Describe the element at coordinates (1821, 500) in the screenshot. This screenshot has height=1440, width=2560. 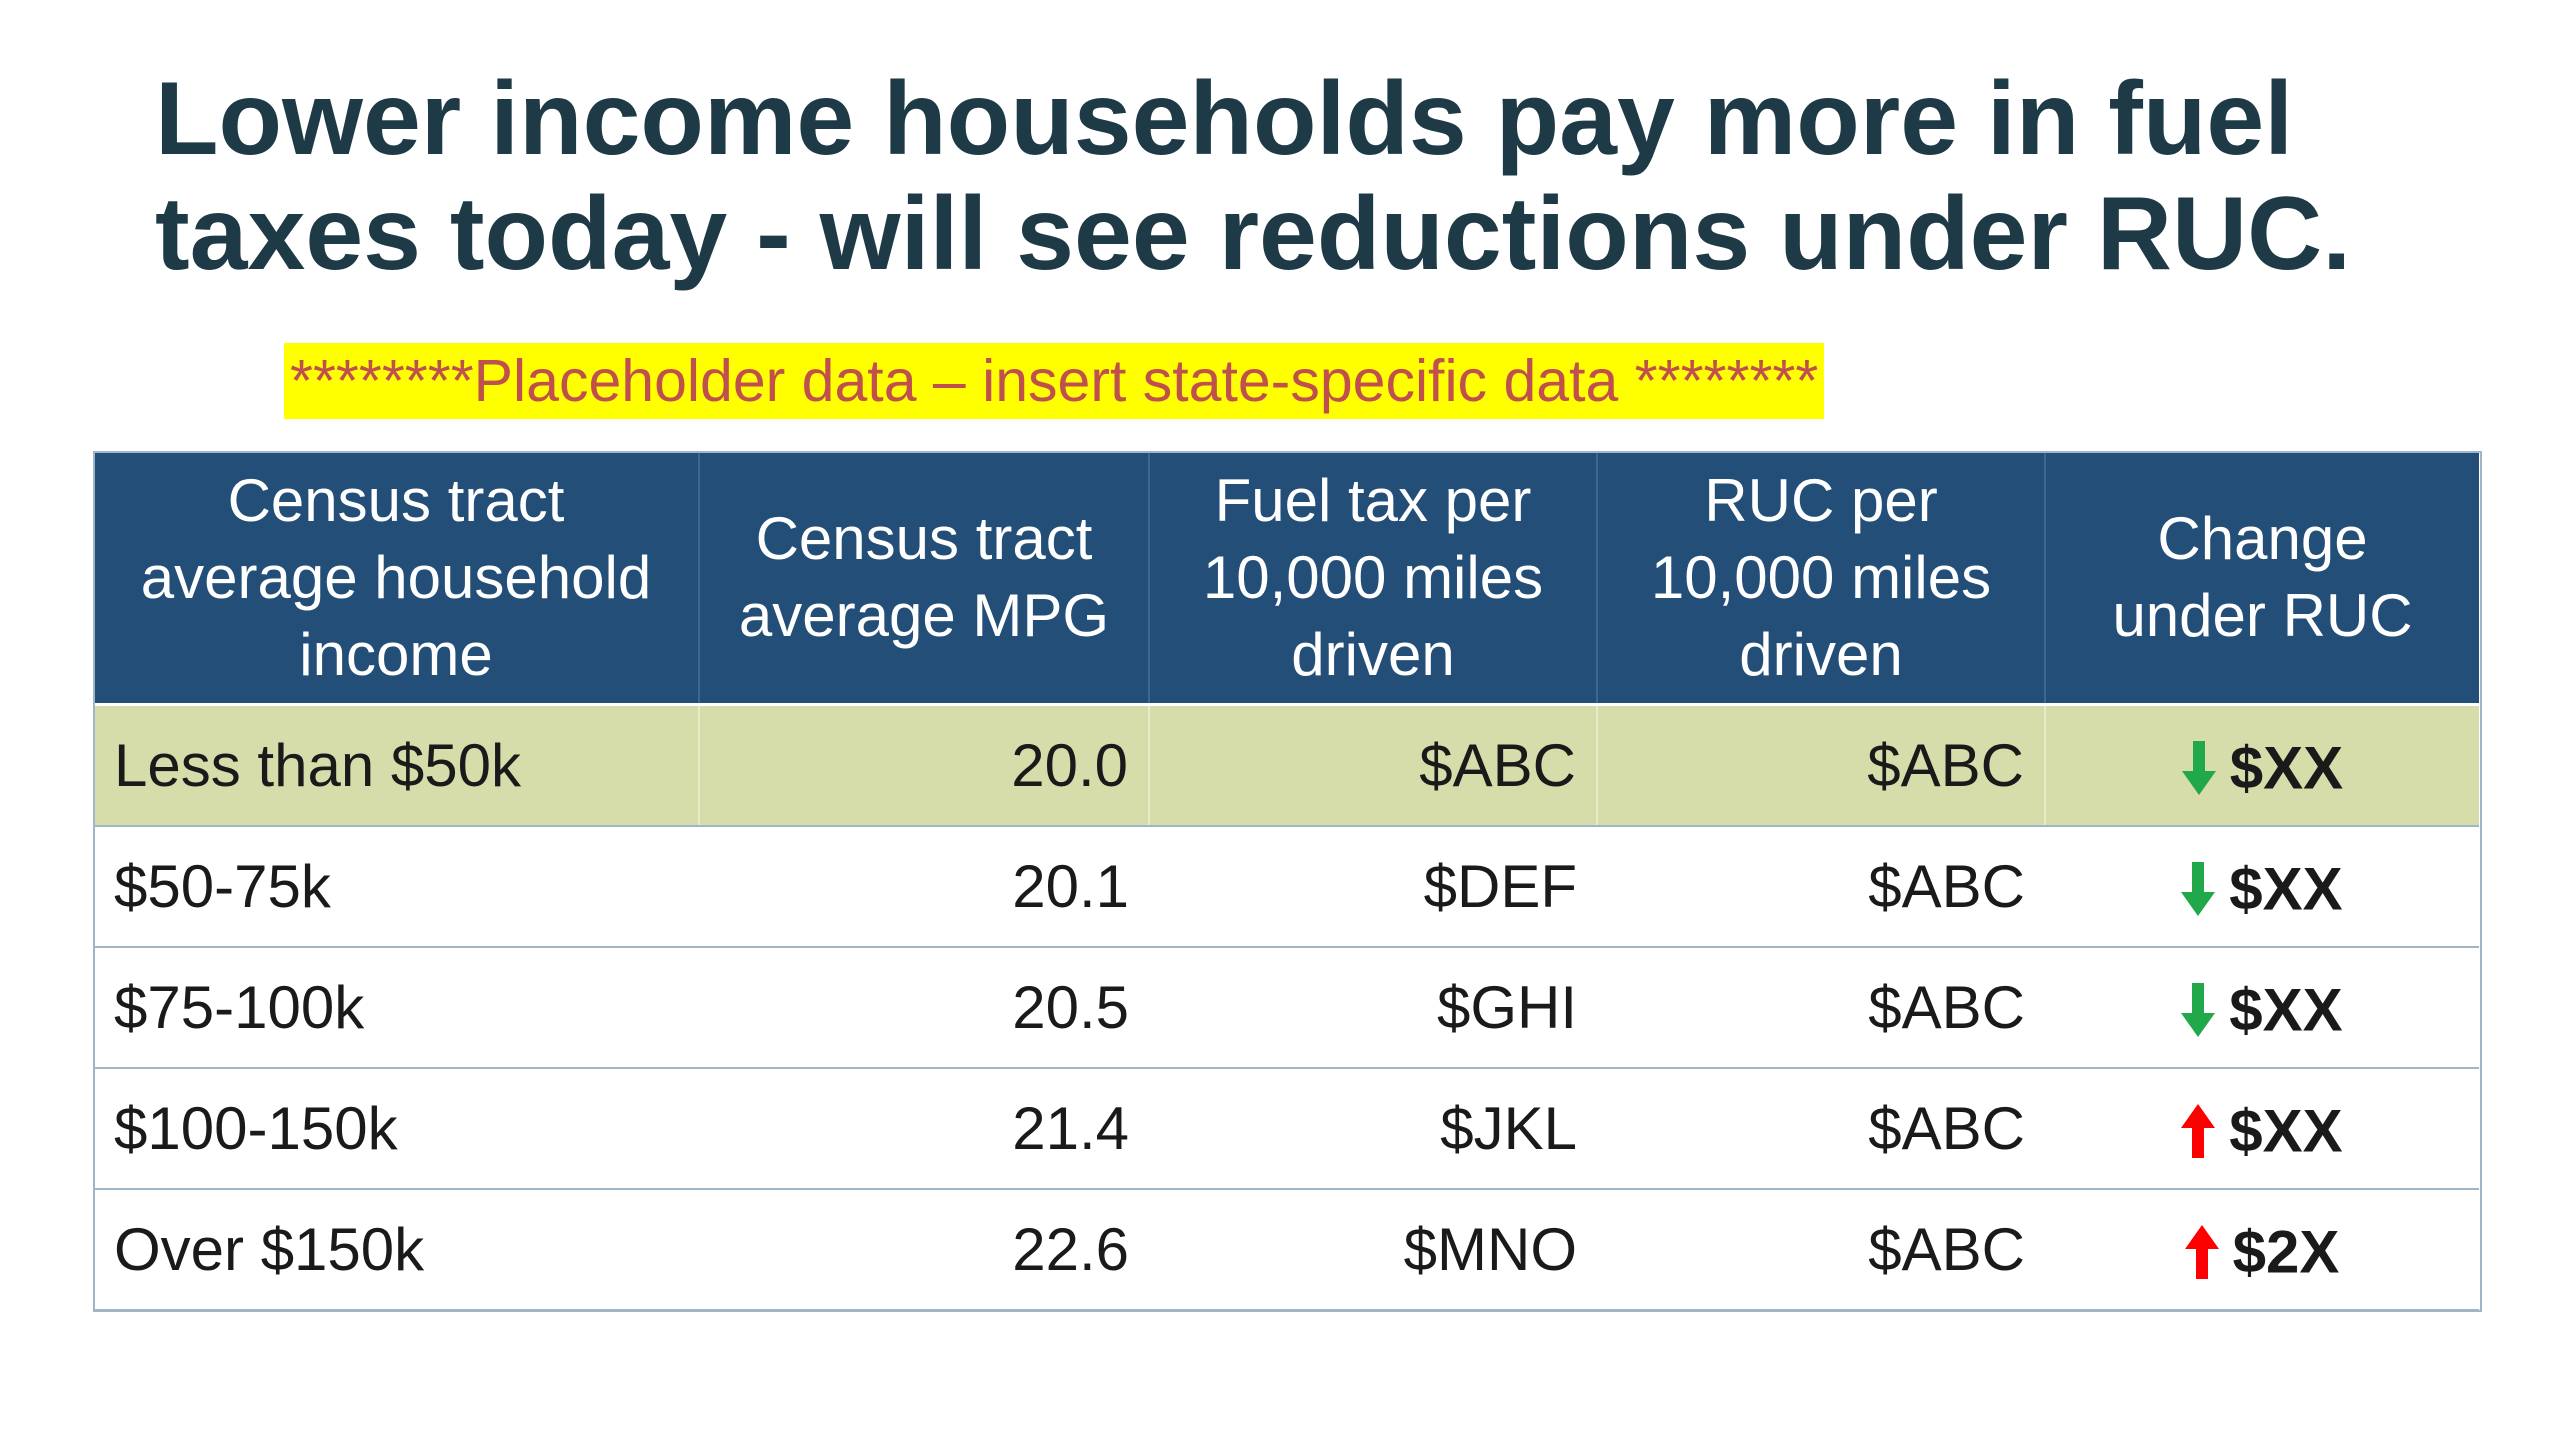
I see `header-ruc-line: RUC per` at that location.